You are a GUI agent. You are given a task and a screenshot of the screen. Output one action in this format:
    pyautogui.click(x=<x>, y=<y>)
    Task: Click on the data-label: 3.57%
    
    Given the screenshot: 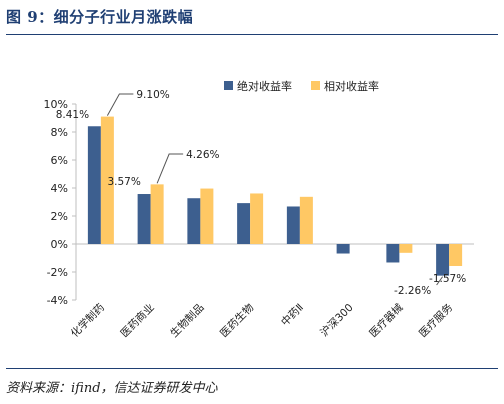 What is the action you would take?
    pyautogui.click(x=123, y=182)
    